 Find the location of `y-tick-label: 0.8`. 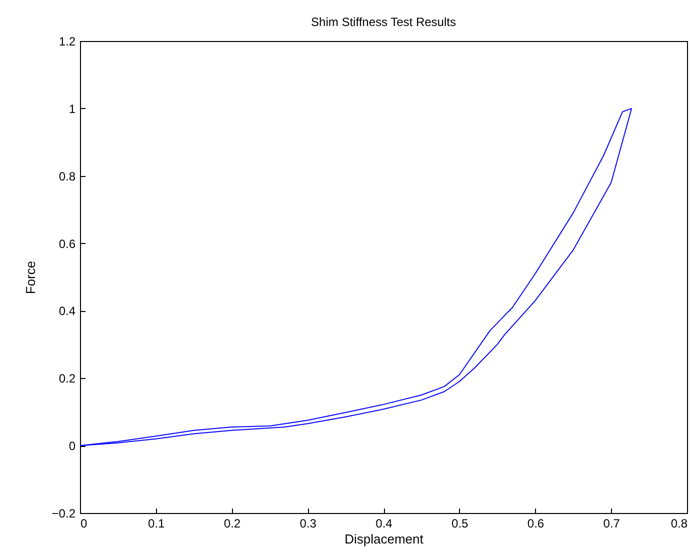

y-tick-label: 0.8 is located at coordinates (67, 176).